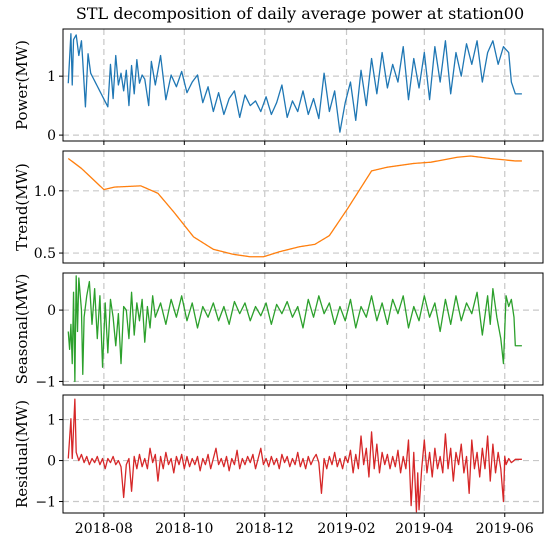  Describe the element at coordinates (346, 529) in the screenshot. I see `x-tick-label: 2019-02` at that location.